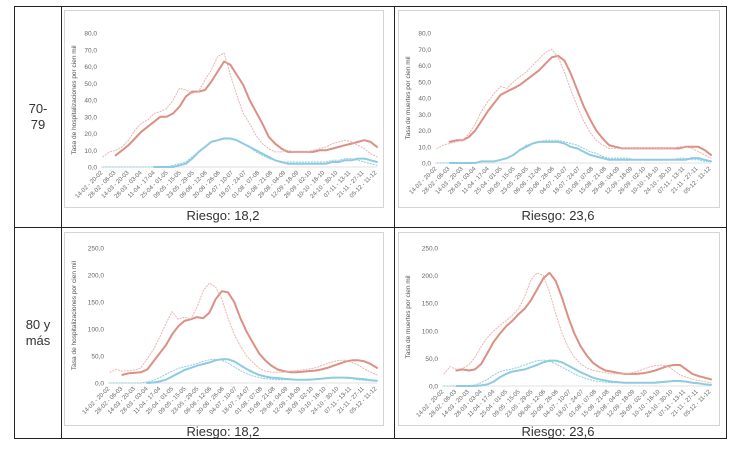 This screenshot has height=452, width=737. Describe the element at coordinates (38, 108) in the screenshot. I see `row-label-line: 70-` at that location.